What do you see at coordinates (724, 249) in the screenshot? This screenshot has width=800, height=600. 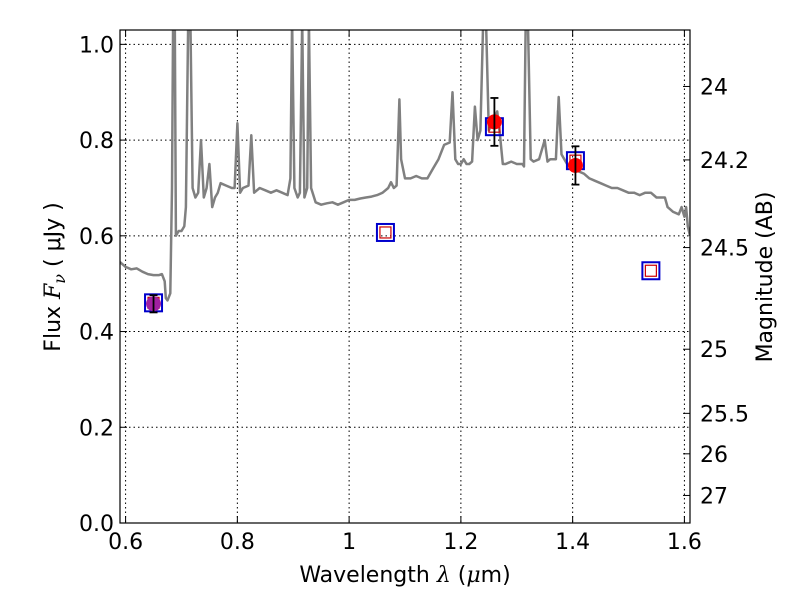 I see `y2-tick-label: 24.5` at bounding box center [724, 249].